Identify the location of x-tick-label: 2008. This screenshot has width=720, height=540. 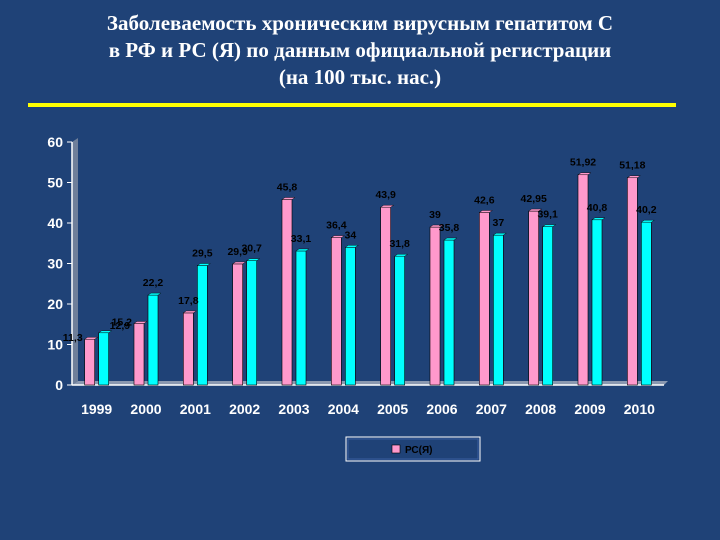
(540, 409).